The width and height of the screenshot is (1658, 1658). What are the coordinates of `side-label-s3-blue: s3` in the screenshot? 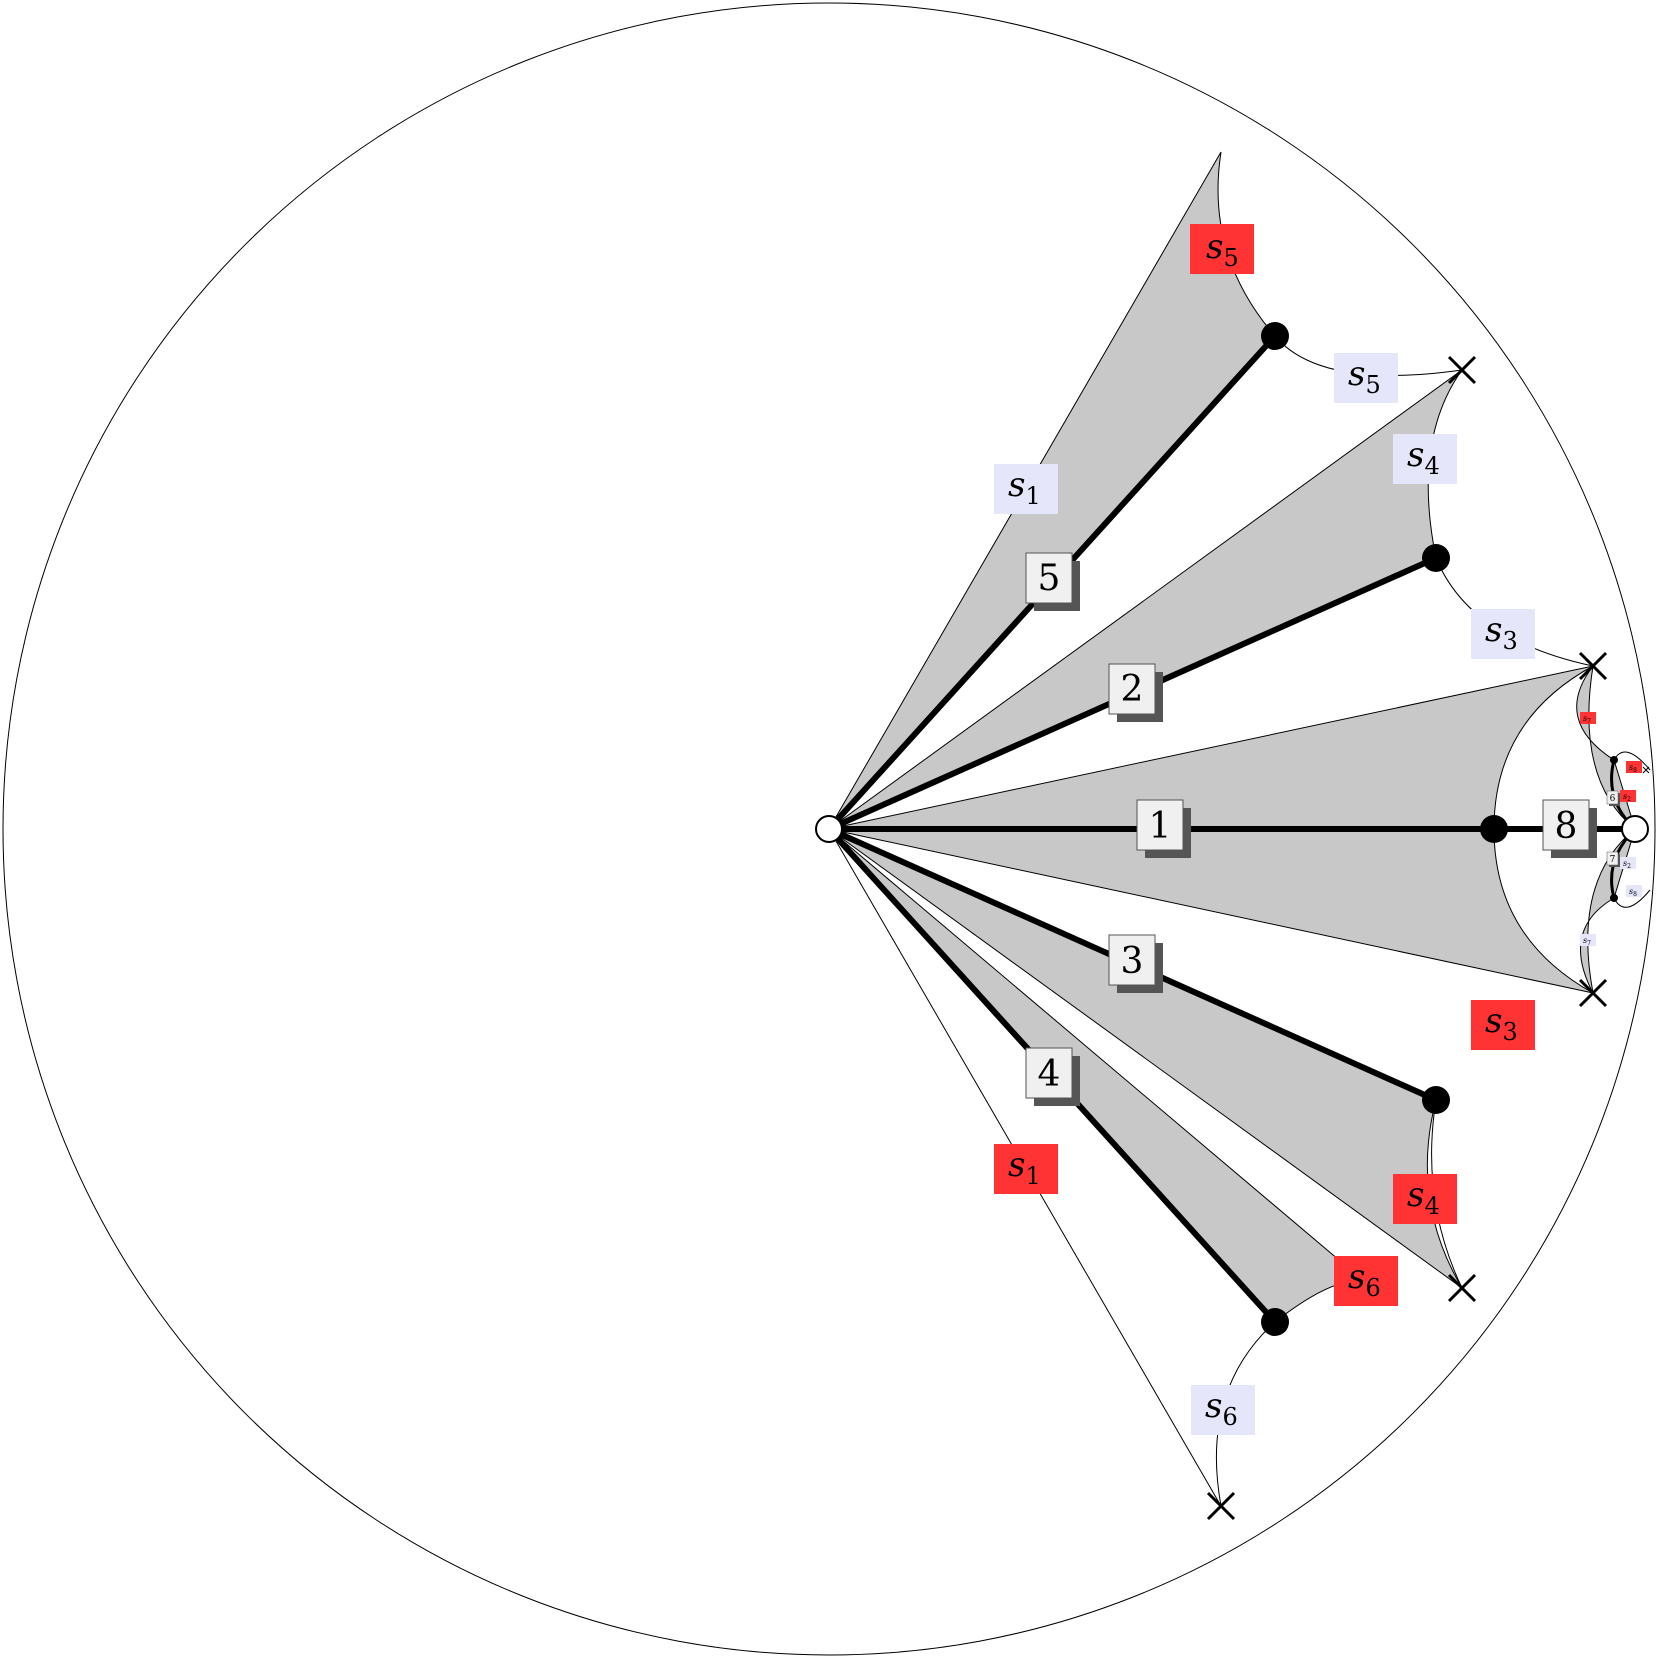 It's located at (1503, 634).